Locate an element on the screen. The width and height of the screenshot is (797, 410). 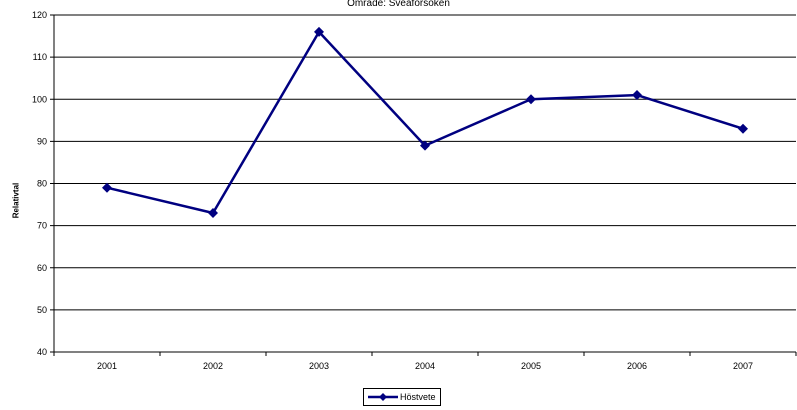
x-tick-label: 2004 is located at coordinates (425, 366).